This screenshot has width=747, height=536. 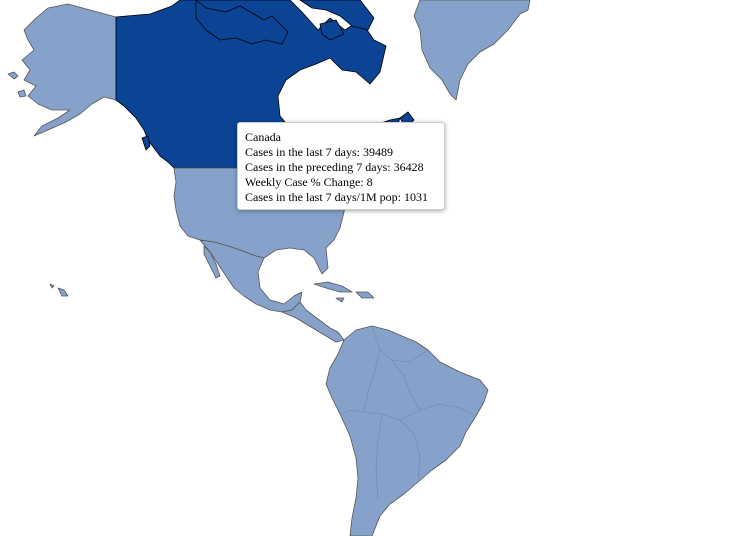 What do you see at coordinates (340, 300) in the screenshot?
I see `country-jamaica` at bounding box center [340, 300].